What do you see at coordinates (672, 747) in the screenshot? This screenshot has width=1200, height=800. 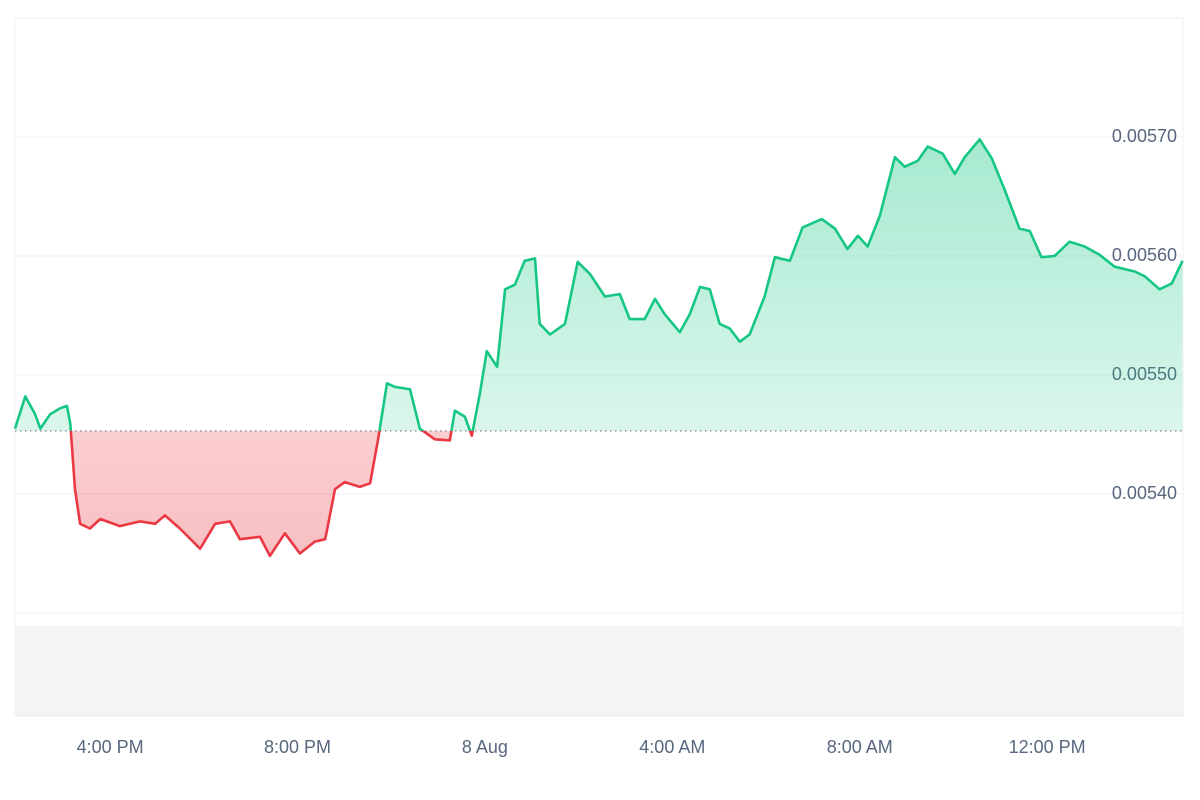 I see `x-tick-label: 4:00 AM` at bounding box center [672, 747].